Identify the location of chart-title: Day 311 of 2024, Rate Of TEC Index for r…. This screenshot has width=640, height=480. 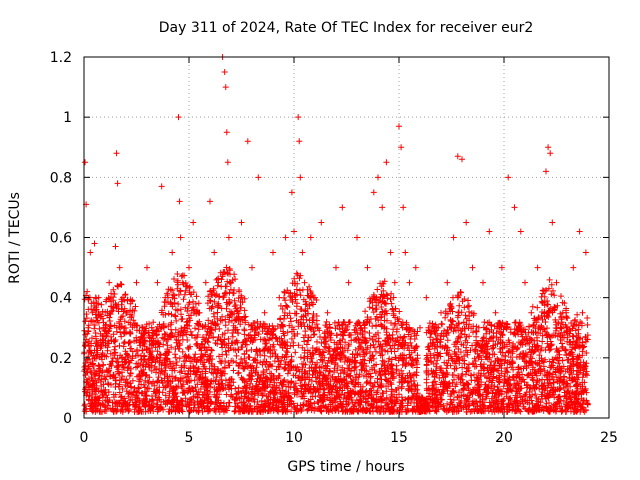
(346, 28).